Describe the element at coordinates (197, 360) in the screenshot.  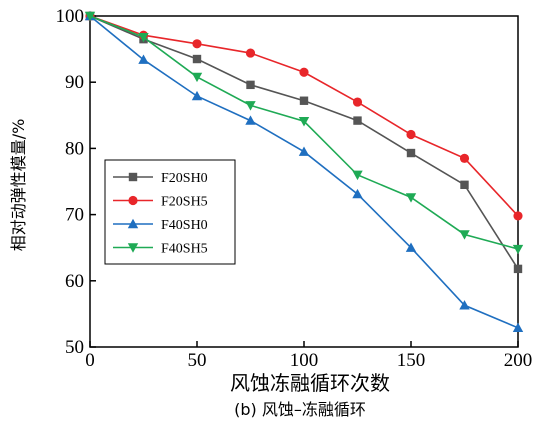
I see `x-tick-label: 50` at that location.